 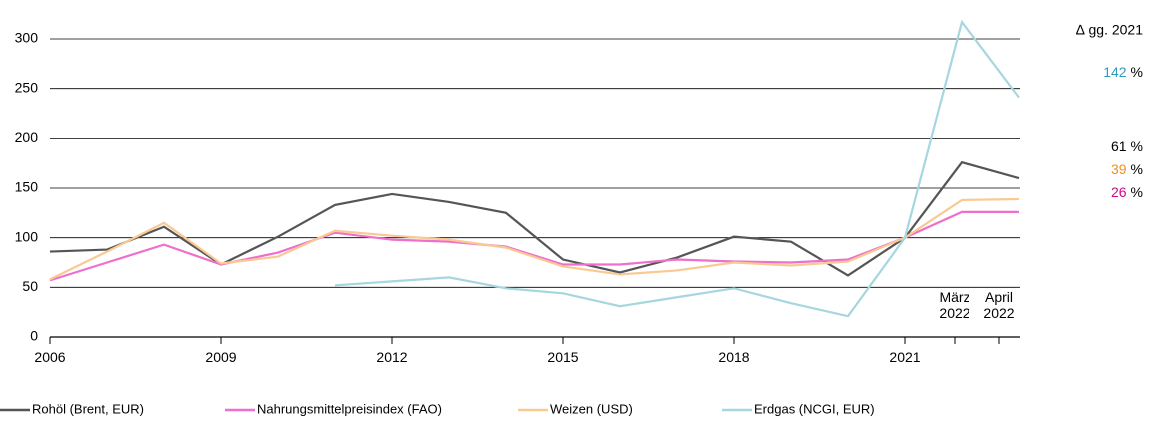 I want to click on annotation: 26%, so click(x=1127, y=192).